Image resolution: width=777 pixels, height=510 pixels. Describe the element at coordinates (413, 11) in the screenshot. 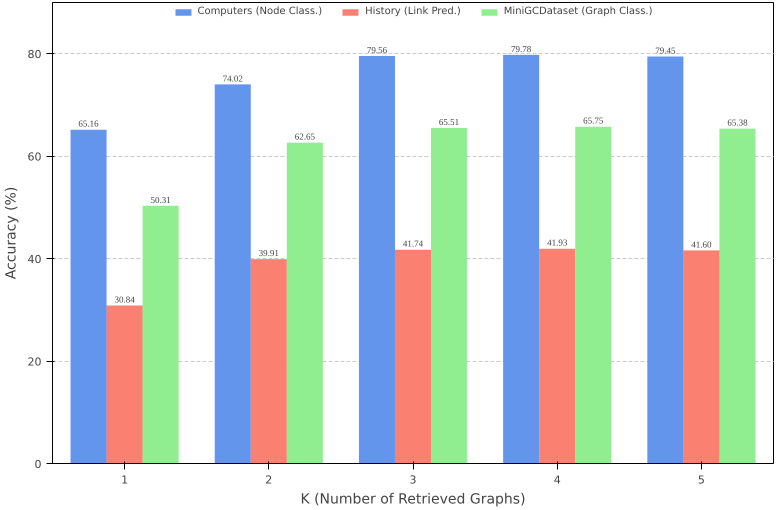

I see `legend-label: History (Link Pred.)` at that location.